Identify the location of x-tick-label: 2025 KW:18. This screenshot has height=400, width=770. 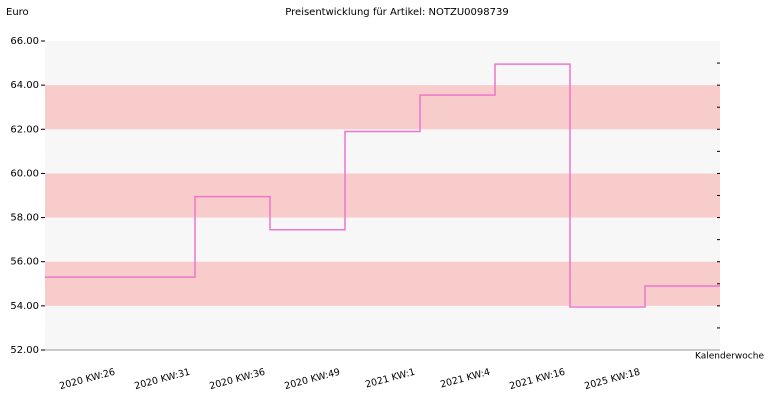
(612, 379).